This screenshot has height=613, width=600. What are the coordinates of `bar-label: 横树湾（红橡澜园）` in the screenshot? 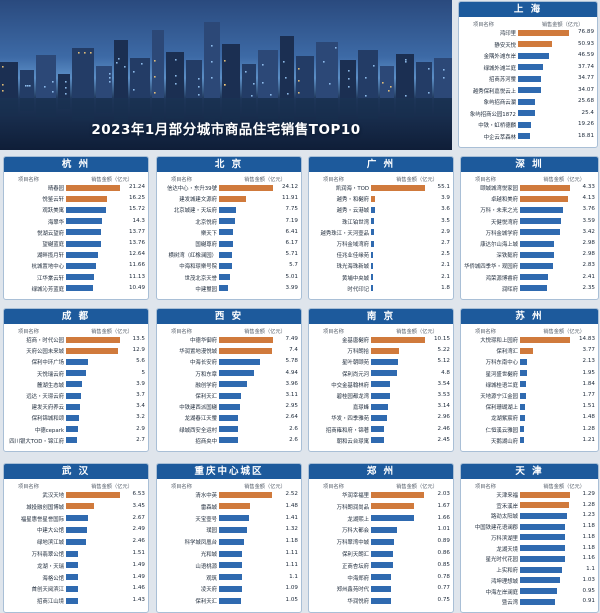 It's located at (192, 256).